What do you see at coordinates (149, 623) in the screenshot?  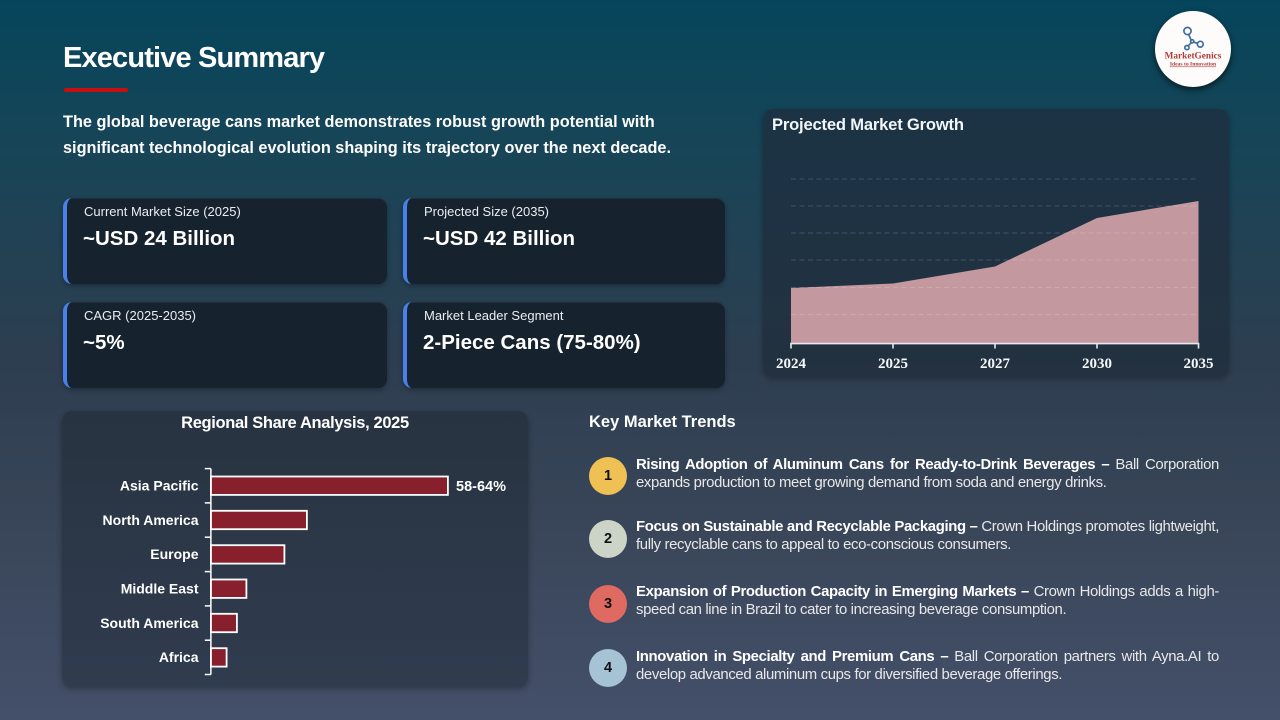 I see `svg-text: South America` at bounding box center [149, 623].